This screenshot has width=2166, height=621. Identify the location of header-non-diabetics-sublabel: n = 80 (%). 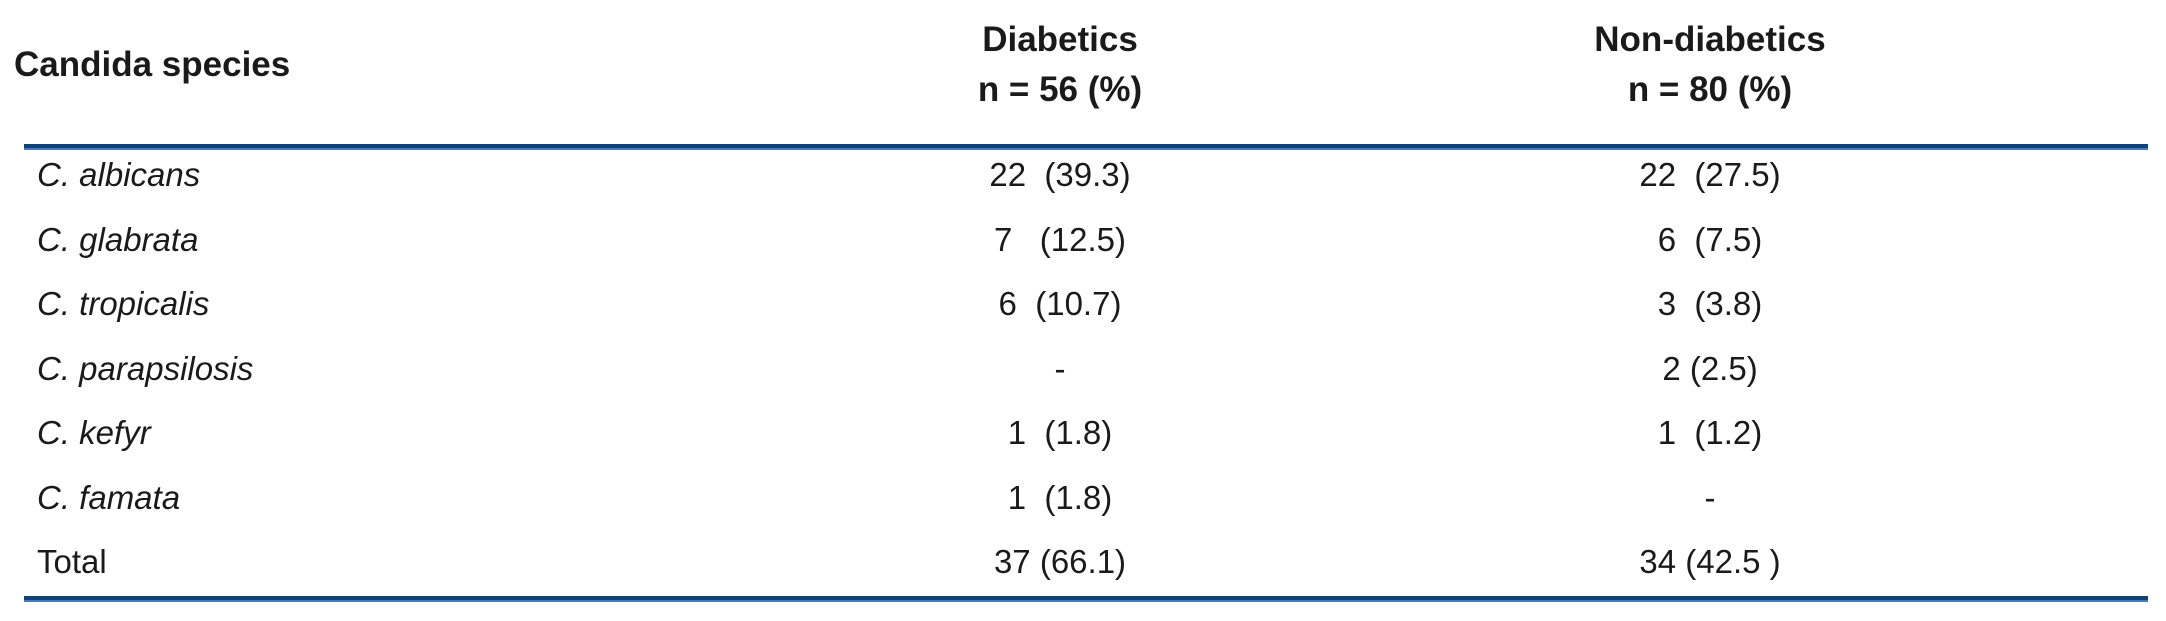
(1710, 89).